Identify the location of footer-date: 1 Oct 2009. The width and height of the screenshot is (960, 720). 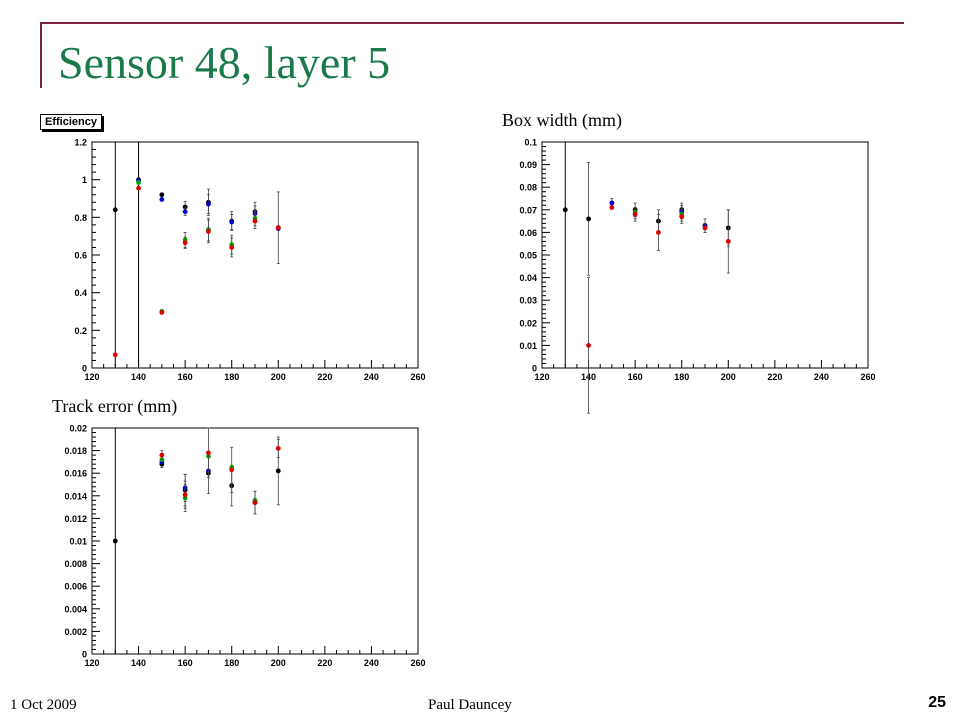
(43, 705).